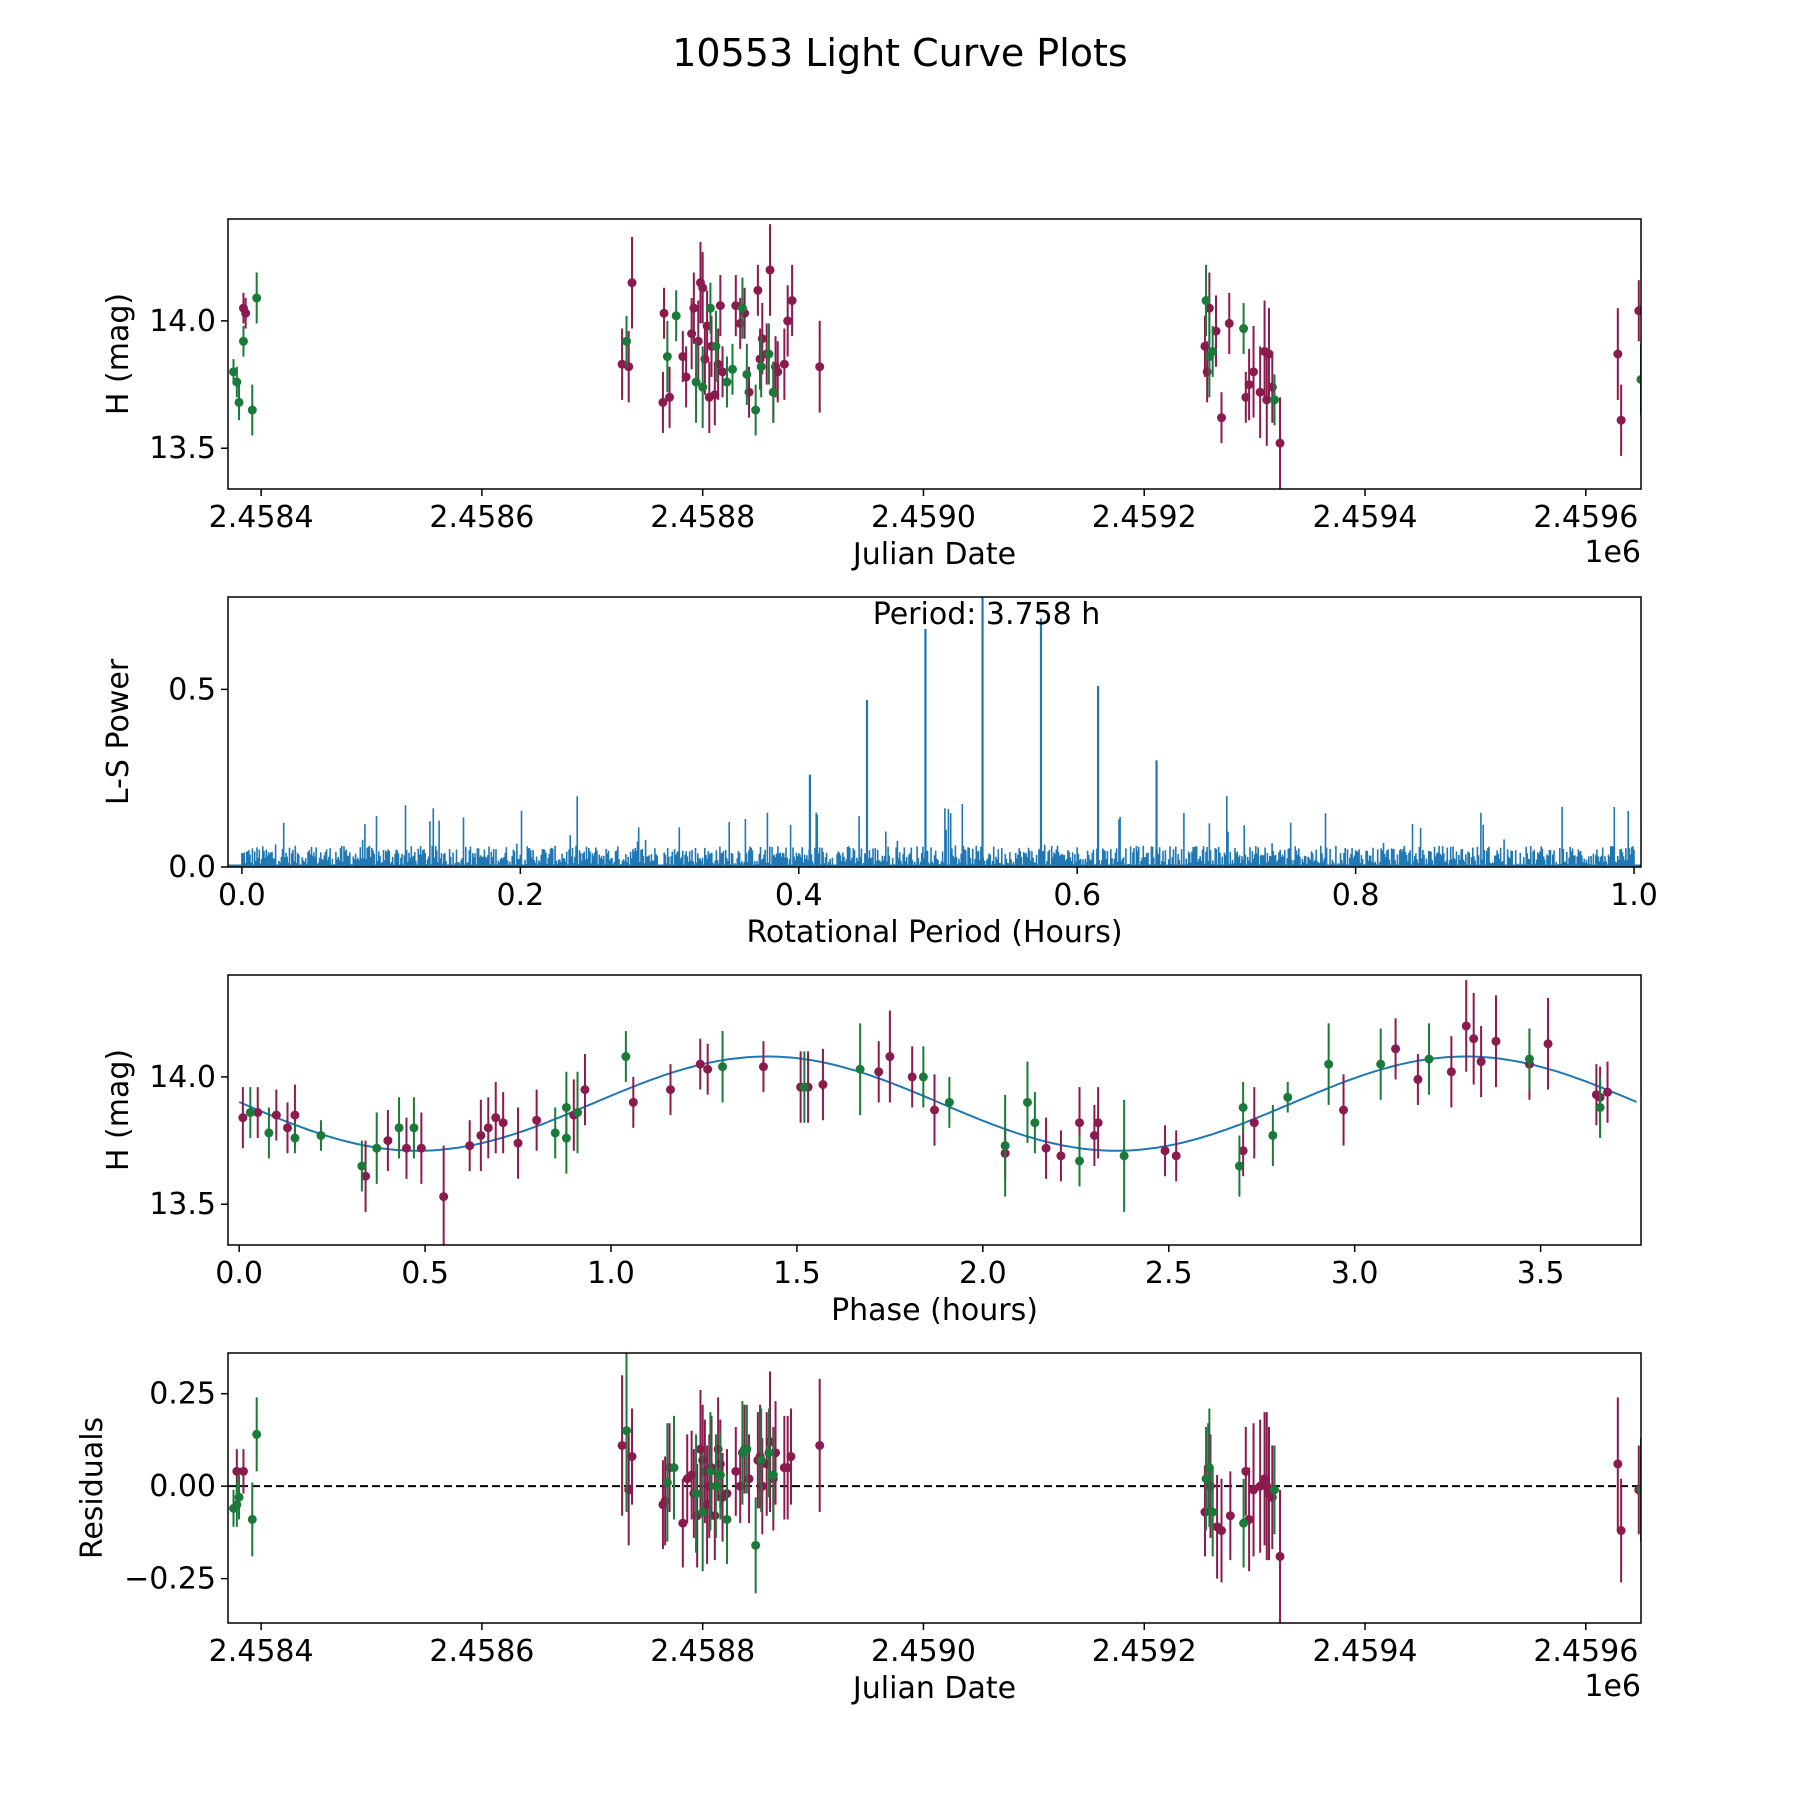  Describe the element at coordinates (118, 354) in the screenshot. I see `y-axis-label: H (mag)` at that location.